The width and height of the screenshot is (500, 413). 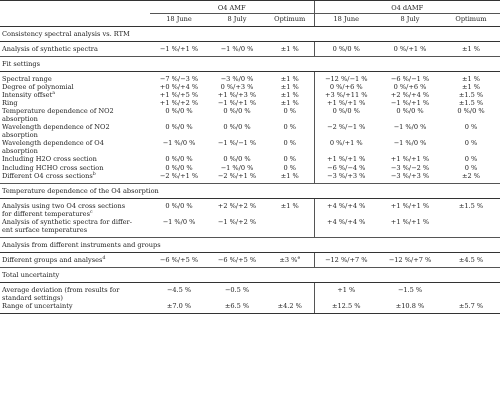 What do you see at coordinates (345, 167) in the screenshot?
I see `cell-damf-18june: −6 %/−4 %` at bounding box center [345, 167].